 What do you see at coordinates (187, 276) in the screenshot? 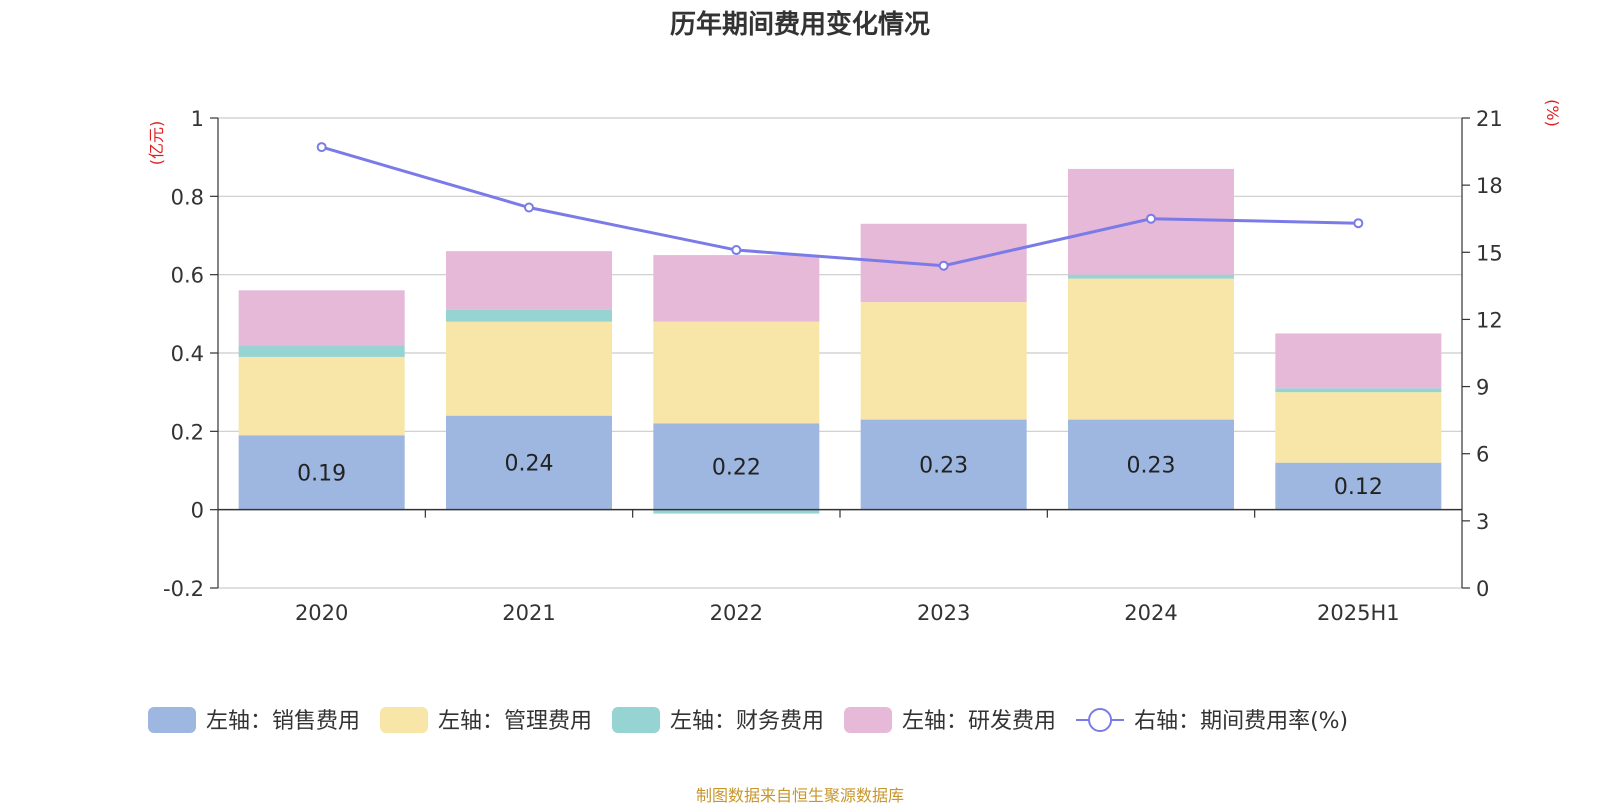
I see `left-tick-label: 0.6` at bounding box center [187, 276].